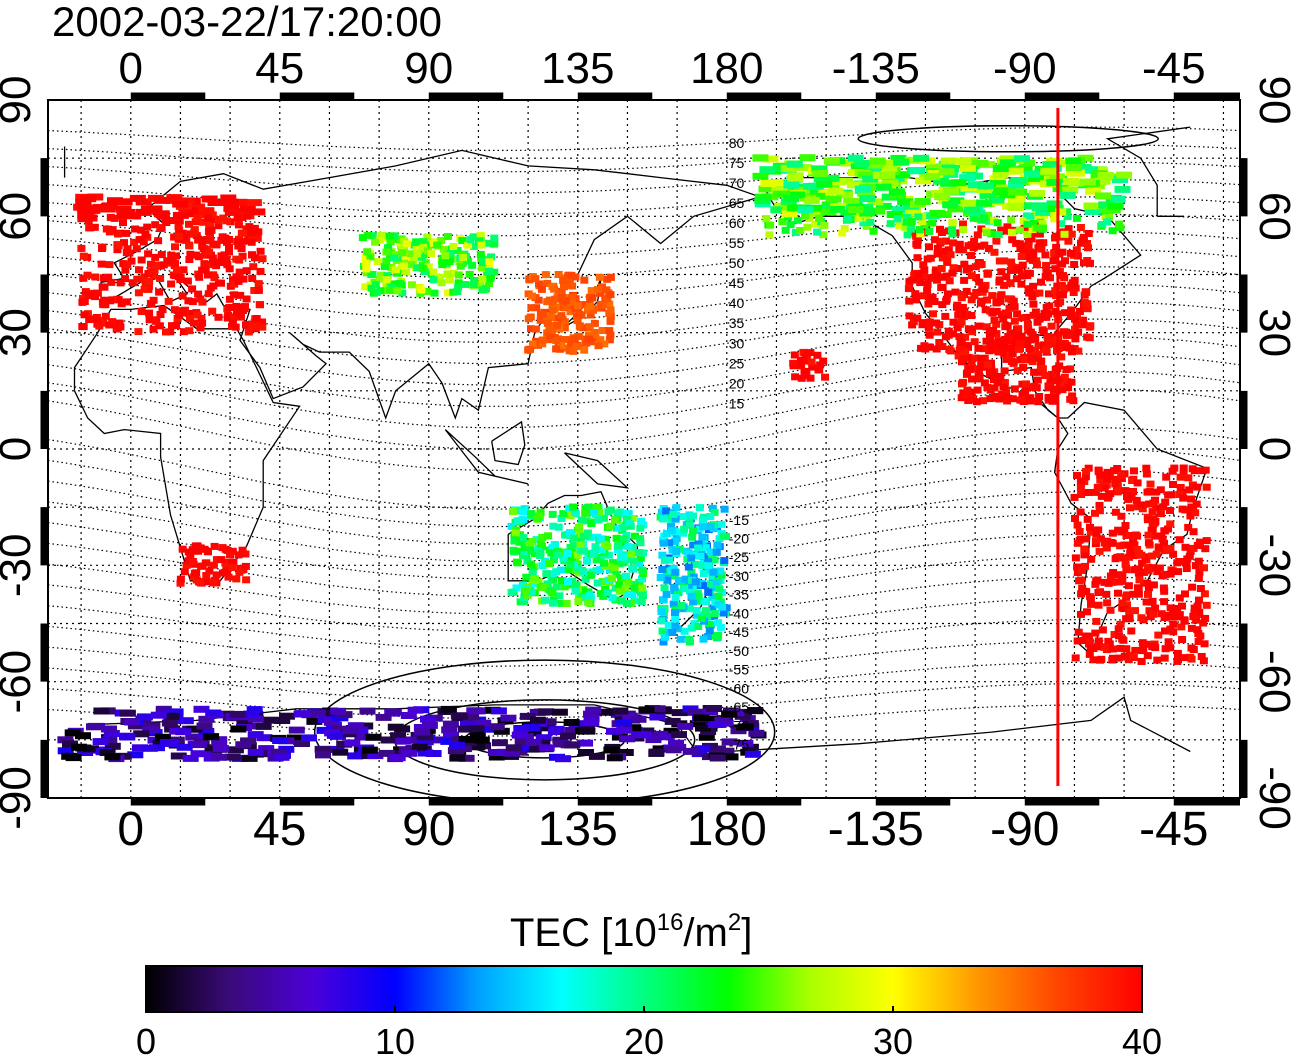 The image size is (1292, 1057). Describe the element at coordinates (247, 22) in the screenshot. I see `figure-title: 2002-03-22/17:20:00` at that location.